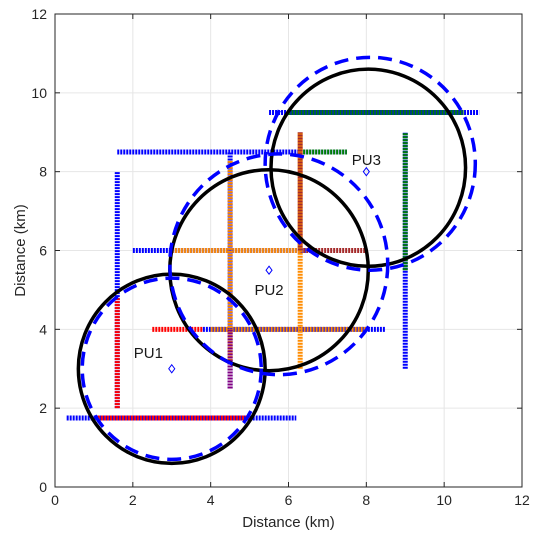 The width and height of the screenshot is (537, 533). Describe the element at coordinates (20, 250) in the screenshot. I see `y-axis-label: Distance (km)` at that location.